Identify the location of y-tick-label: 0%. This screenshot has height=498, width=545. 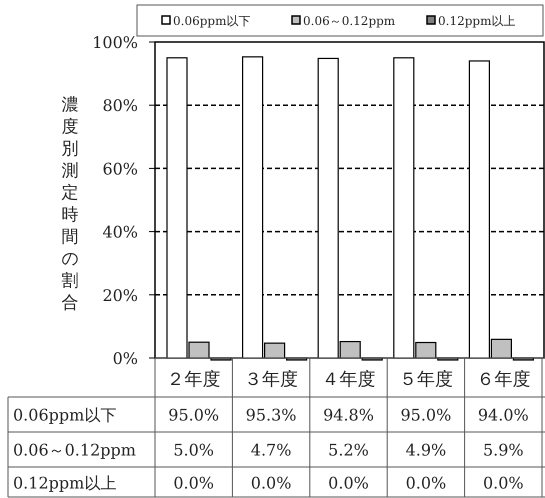
(125, 358).